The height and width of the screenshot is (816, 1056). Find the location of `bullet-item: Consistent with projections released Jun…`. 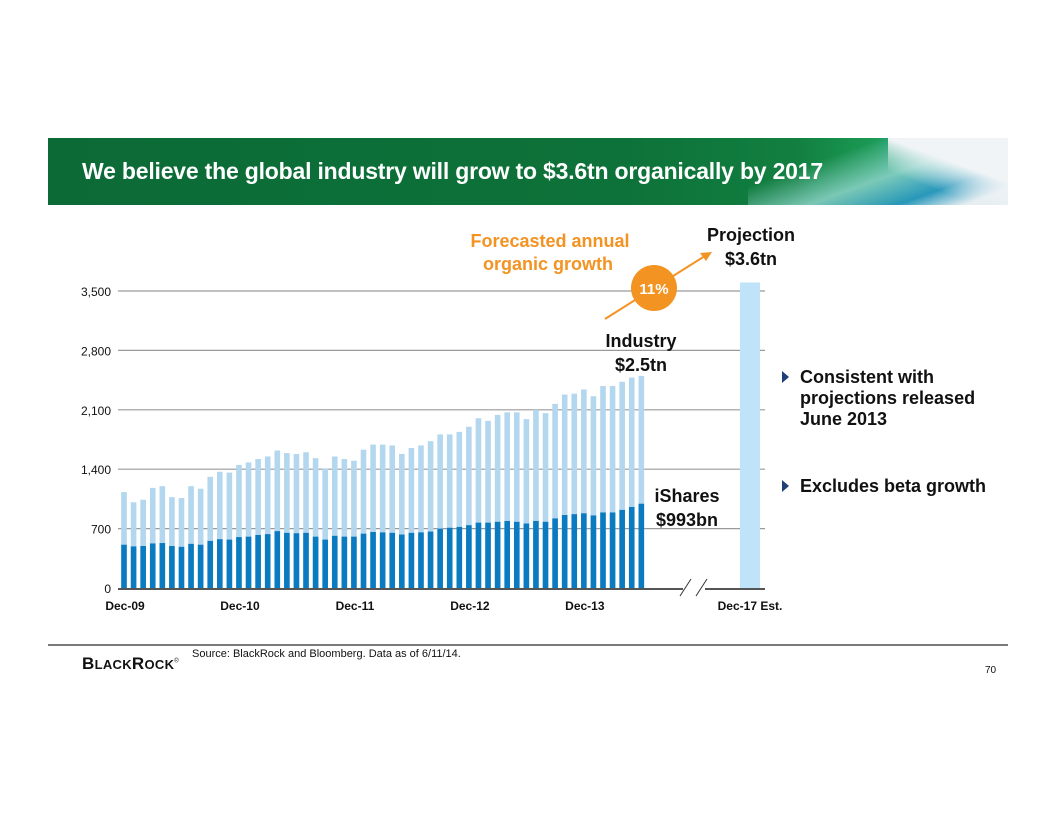

bullet-item: Consistent with projections released Jun… is located at coordinates (897, 398).